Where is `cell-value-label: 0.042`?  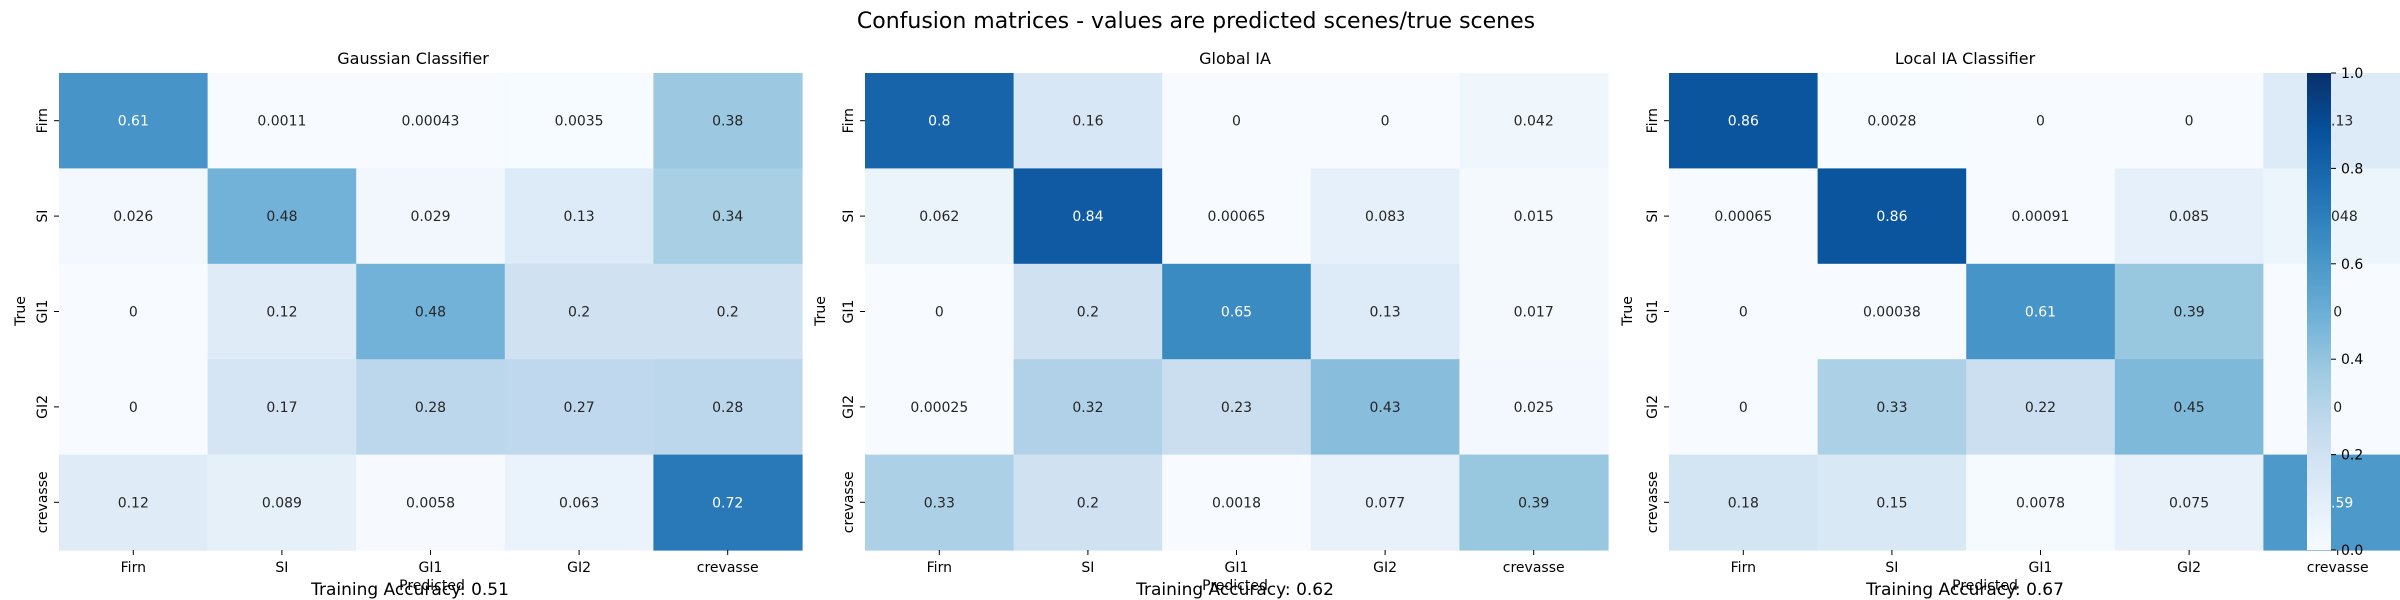 cell-value-label: 0.042 is located at coordinates (1534, 122).